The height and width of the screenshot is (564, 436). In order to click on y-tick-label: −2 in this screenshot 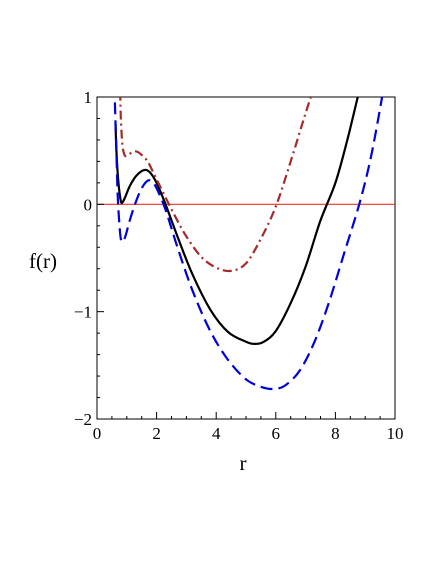, I will do `click(83, 419)`.